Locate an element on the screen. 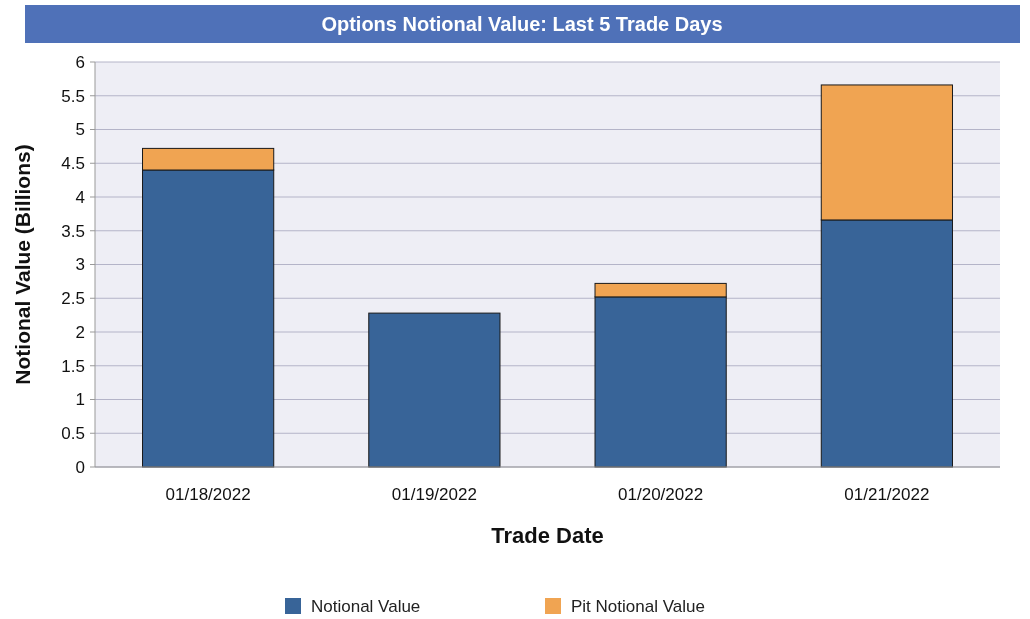 This screenshot has height=619, width=1030. y-tick-label: 2.5 is located at coordinates (73, 299).